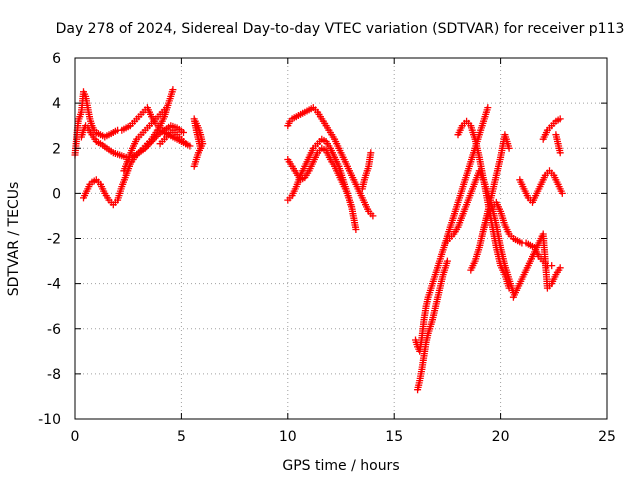 This screenshot has height=480, width=640. I want to click on y-tick-label: 6, so click(56, 59).